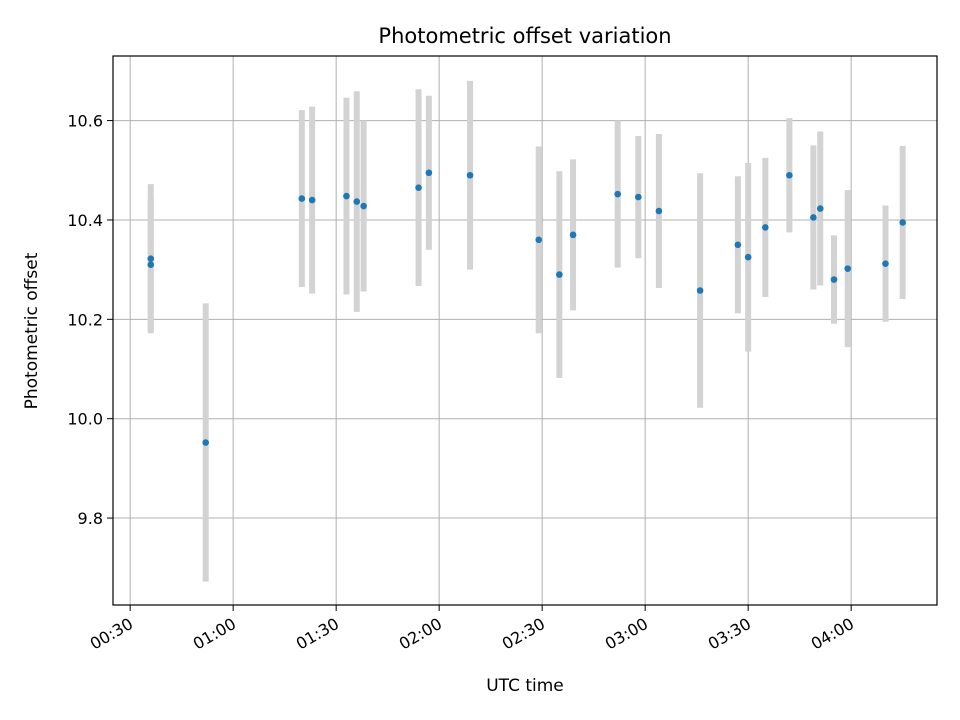 Image resolution: width=960 pixels, height=720 pixels. Describe the element at coordinates (85, 319) in the screenshot. I see `y-tick-label: 10.2` at that location.